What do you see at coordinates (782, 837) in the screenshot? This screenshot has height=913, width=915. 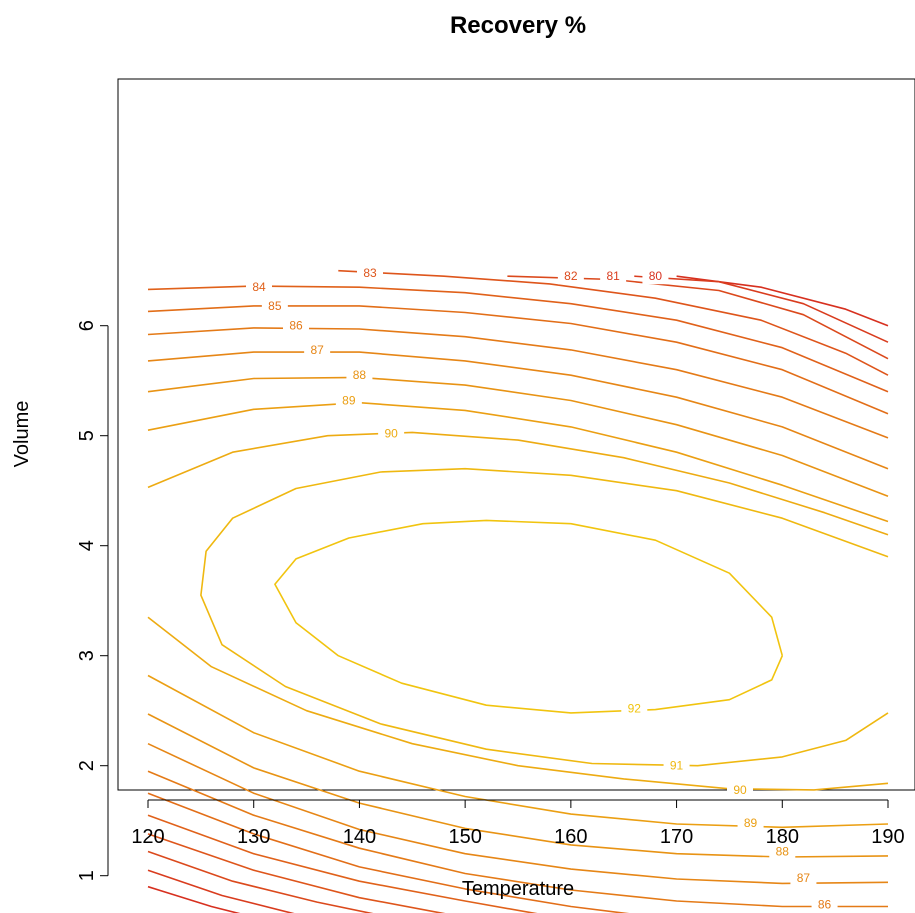 I see `x-tick-label: 180` at bounding box center [782, 837].